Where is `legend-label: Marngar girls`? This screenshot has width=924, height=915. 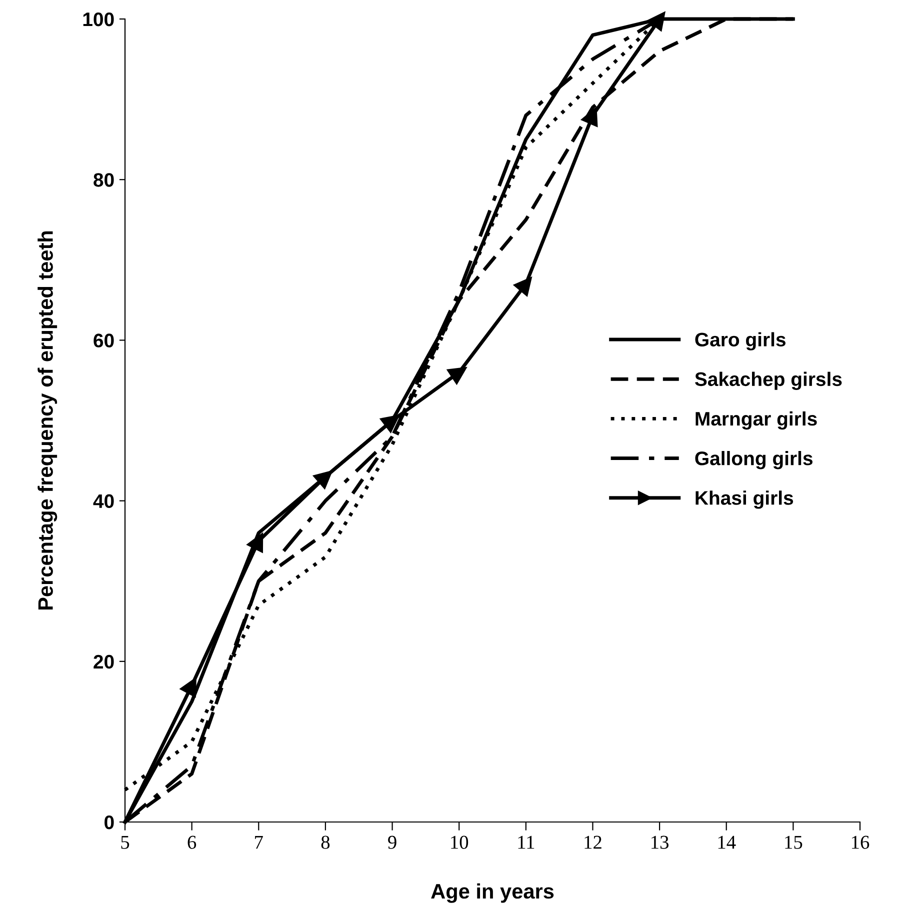 legend-label: Marngar girls is located at coordinates (756, 420).